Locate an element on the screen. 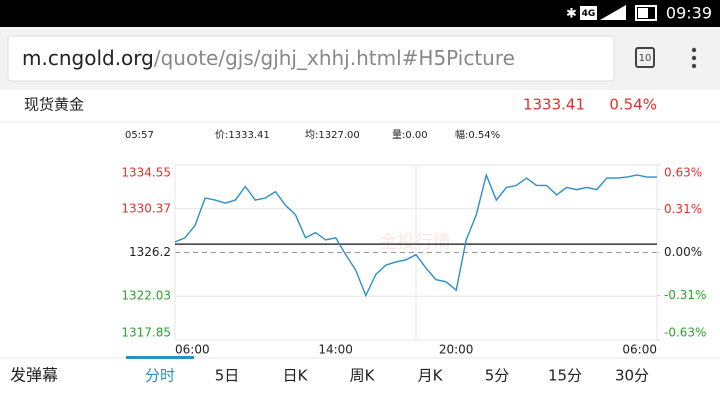  tab: 5日 is located at coordinates (227, 376).